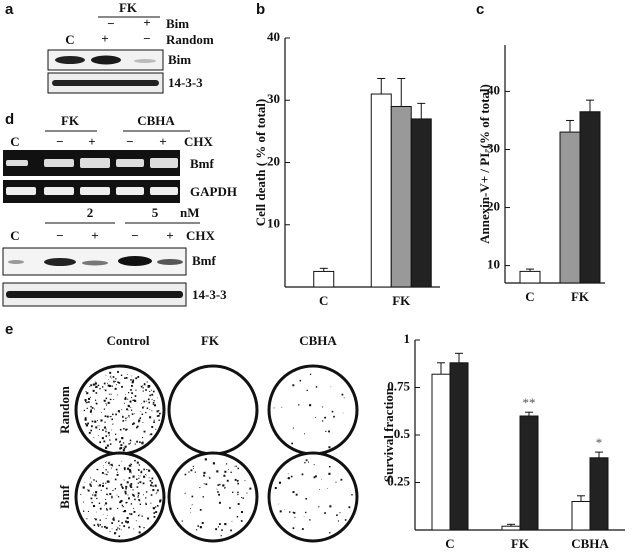 Image resolution: width=643 pixels, height=552 pixels. Describe the element at coordinates (273, 223) in the screenshot. I see `y-tick-label: 10` at that location.